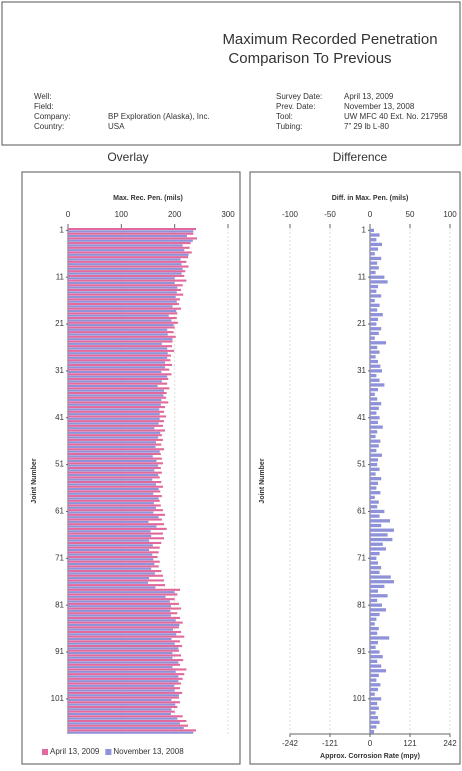  I want to click on field-value: November 13, 2008, so click(379, 106).